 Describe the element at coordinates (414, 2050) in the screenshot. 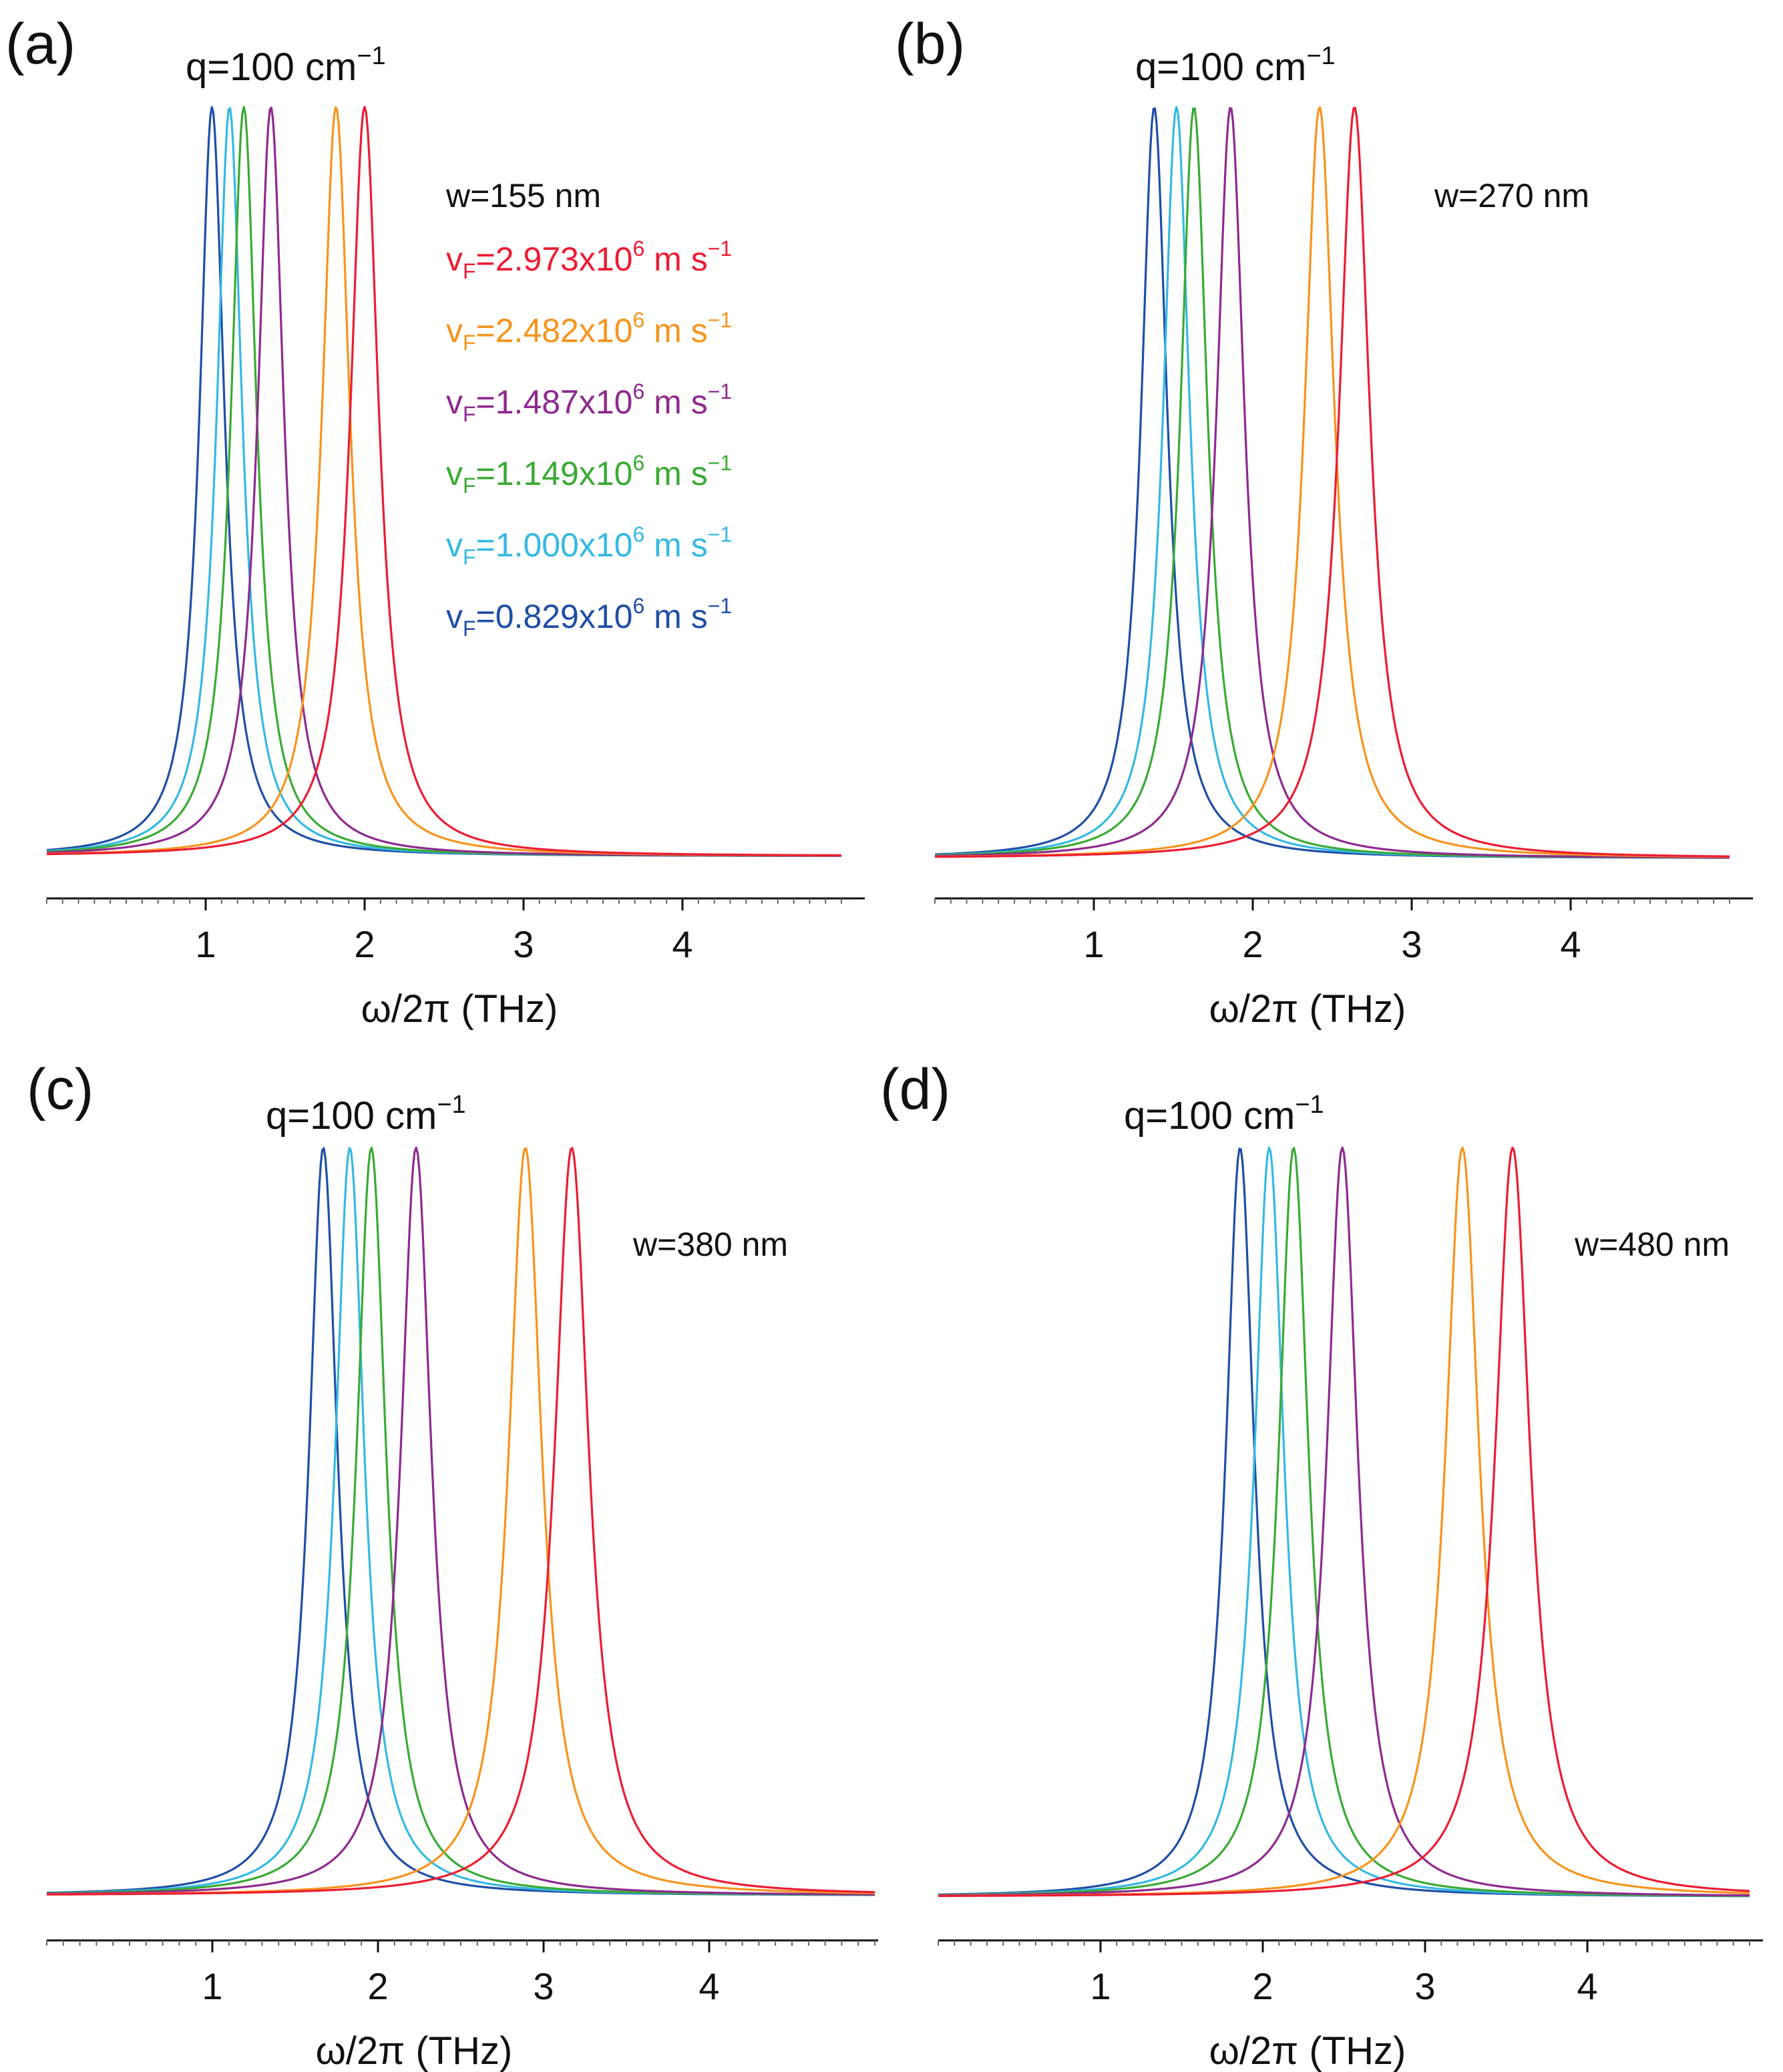

I see `x-axis-label-c: ω/2π (THz)` at that location.